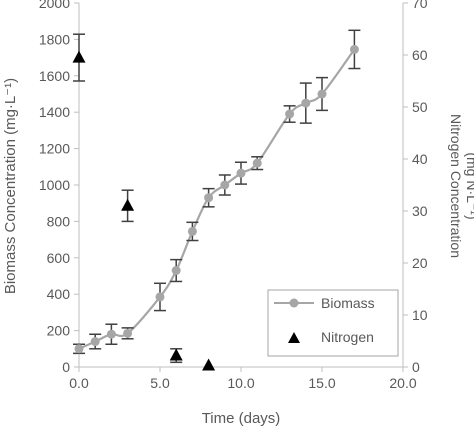 Image resolution: width=474 pixels, height=431 pixels. What do you see at coordinates (59, 331) in the screenshot?
I see `y-left-tick-label: 200` at bounding box center [59, 331].